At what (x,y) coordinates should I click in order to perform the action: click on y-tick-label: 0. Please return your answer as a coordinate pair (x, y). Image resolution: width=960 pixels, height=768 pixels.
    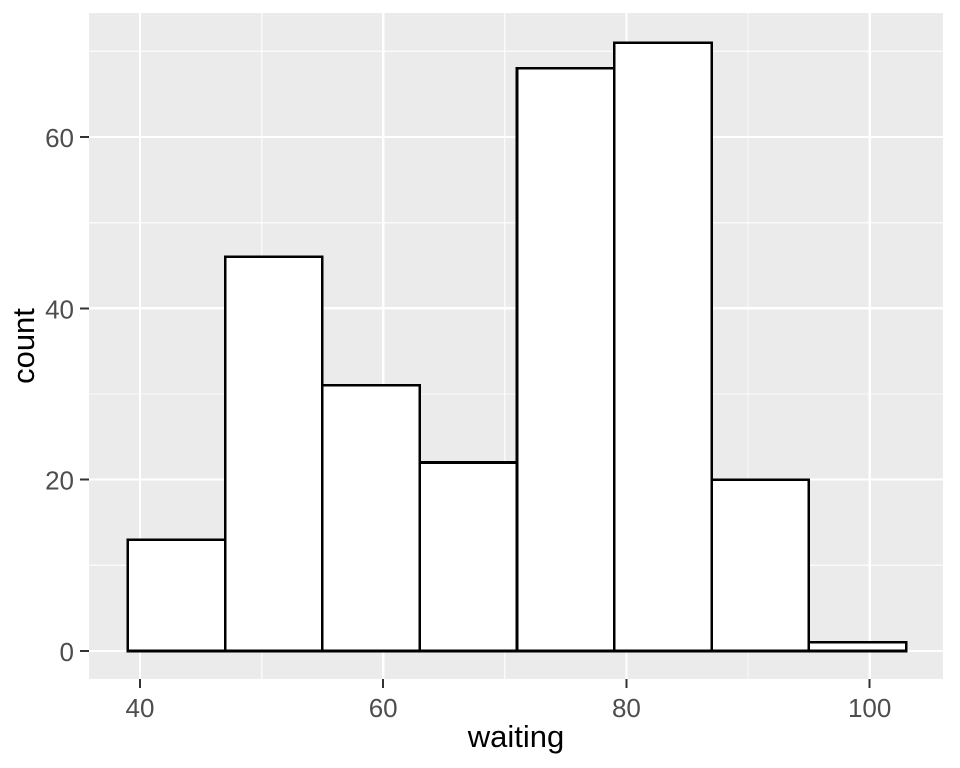
    Looking at the image, I should click on (67, 652).